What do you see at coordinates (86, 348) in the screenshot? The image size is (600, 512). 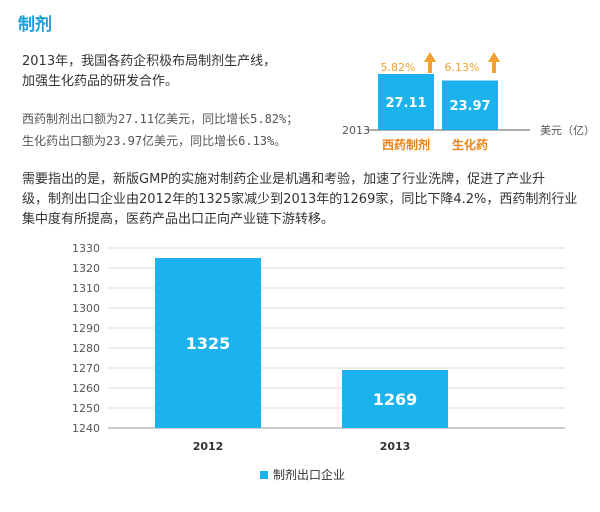 I see `y-tick-label: 1280` at bounding box center [86, 348].